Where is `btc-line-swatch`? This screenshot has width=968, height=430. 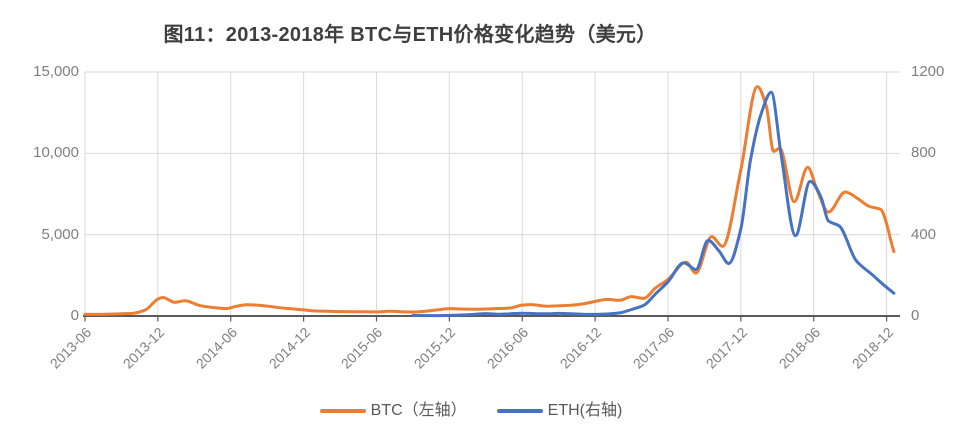 btc-line-swatch is located at coordinates (342, 411).